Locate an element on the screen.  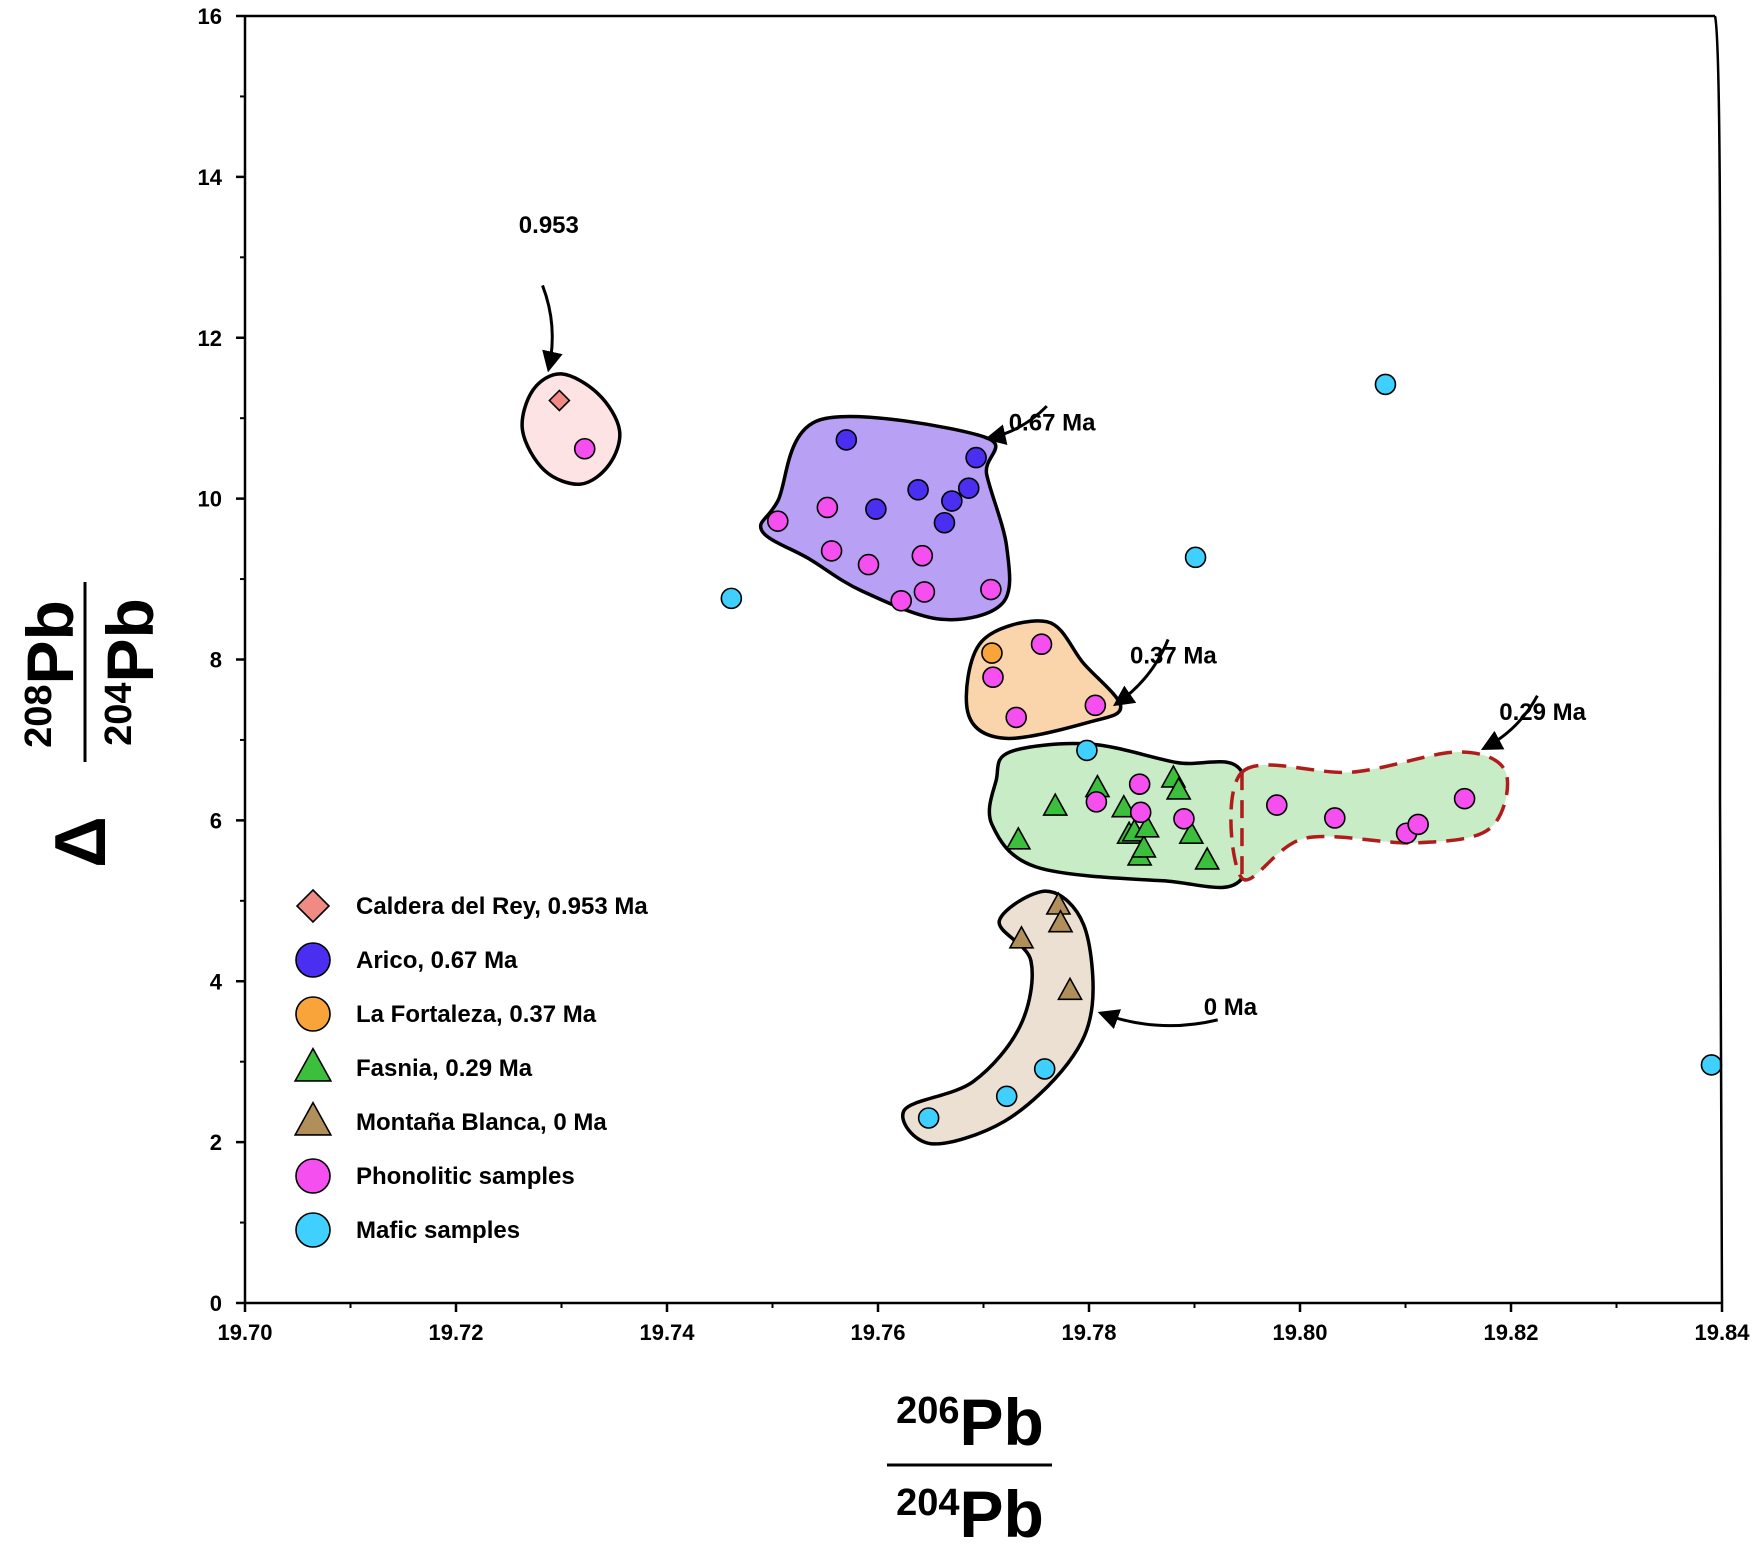
x-numerator-element: Pb is located at coordinates (1002, 1422).